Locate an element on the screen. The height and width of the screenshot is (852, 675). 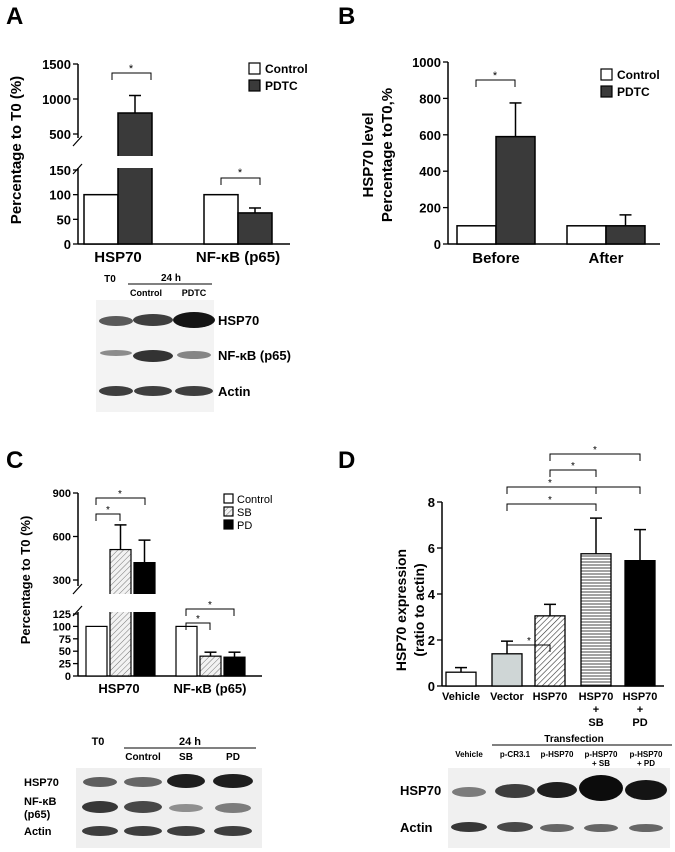
panel-b-bars is located at coordinates (551, 173).